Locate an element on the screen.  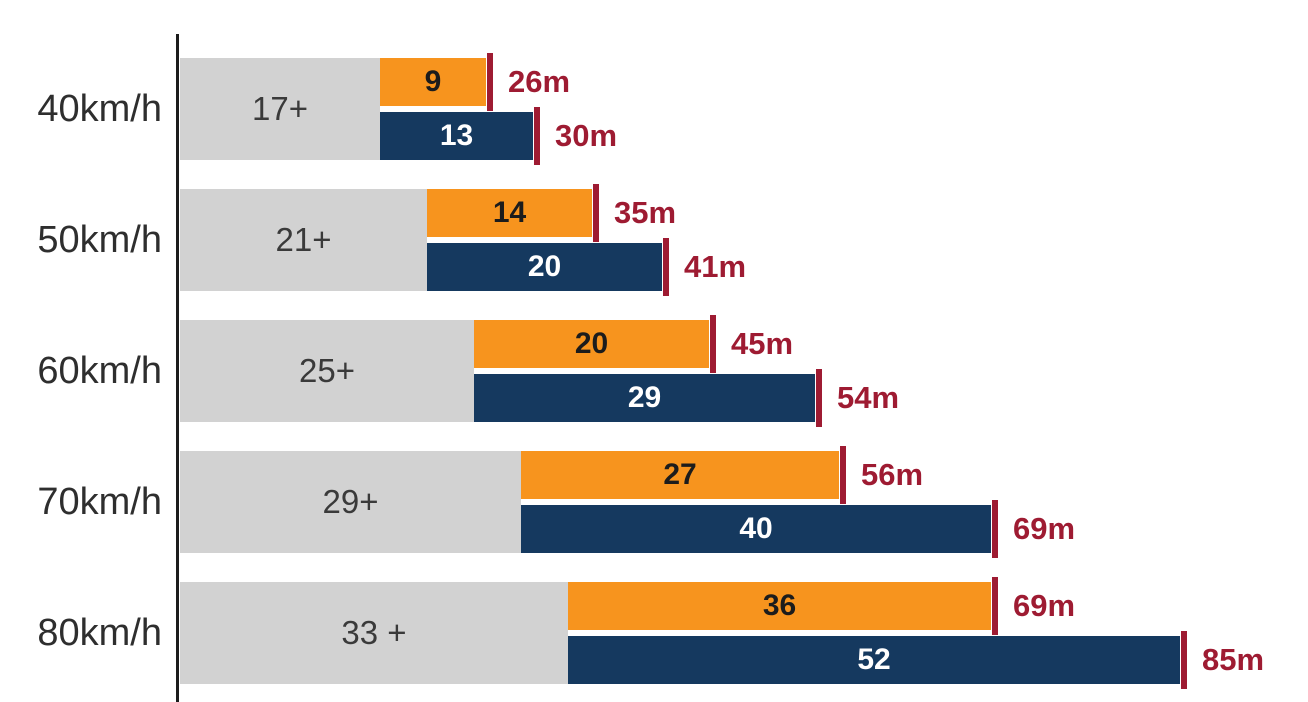
gray-base-value: 29+ is located at coordinates (350, 501).